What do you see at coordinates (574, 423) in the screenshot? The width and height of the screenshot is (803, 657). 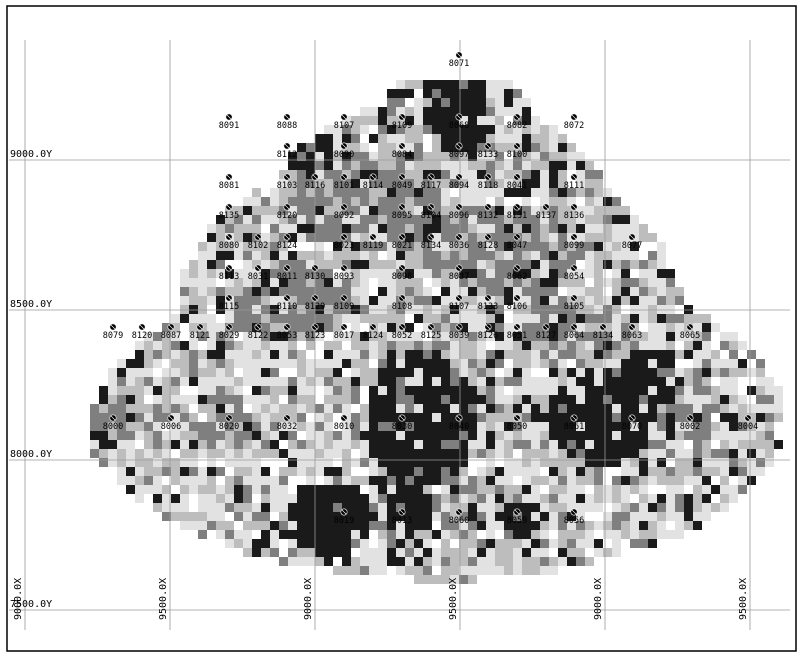 I see `well-marker: 8061` at bounding box center [574, 423].